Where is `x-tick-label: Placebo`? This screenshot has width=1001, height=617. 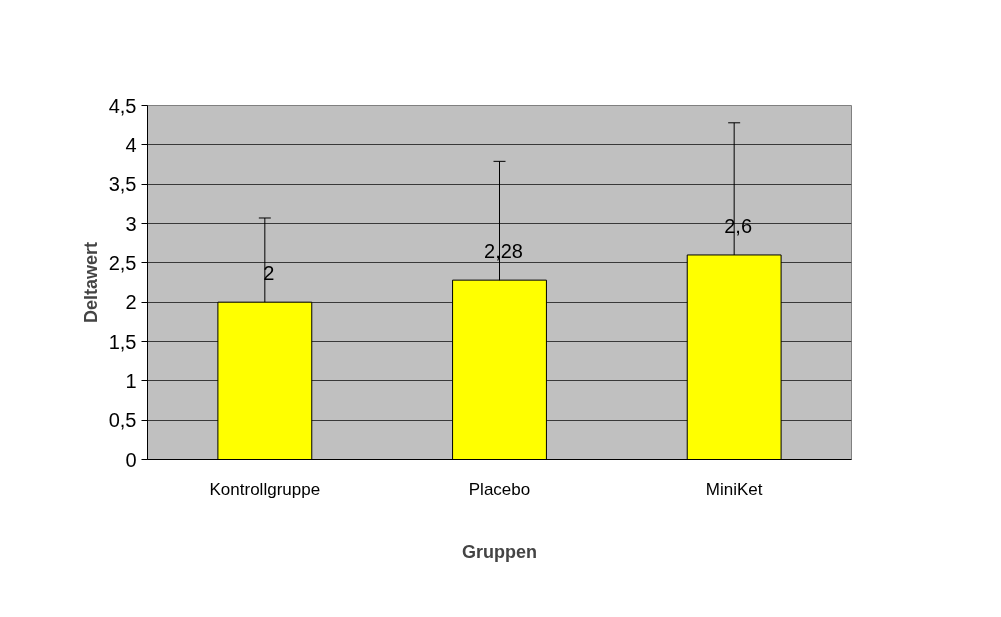 x-tick-label: Placebo is located at coordinates (499, 489).